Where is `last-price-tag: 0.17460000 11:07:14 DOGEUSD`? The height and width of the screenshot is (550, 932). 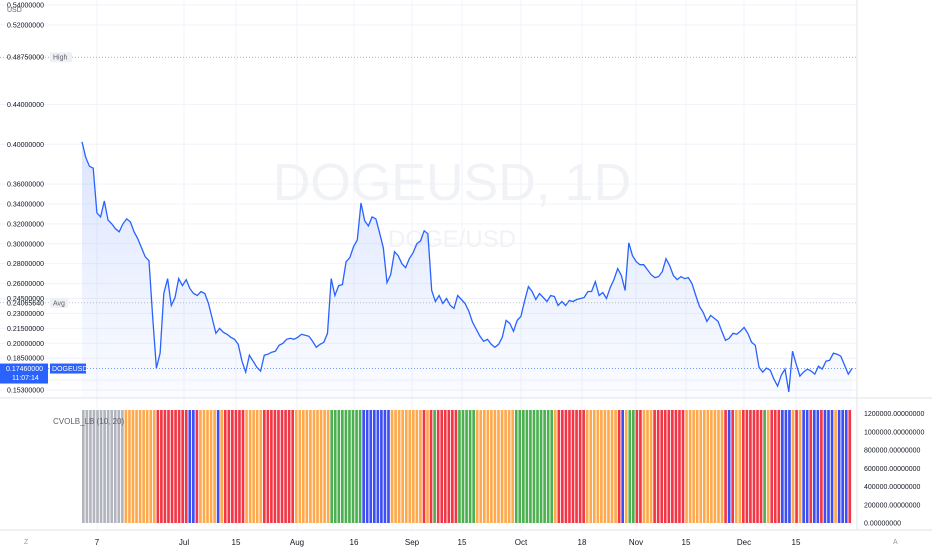 last-price-tag: 0.17460000 11:07:14 DOGEUSD is located at coordinates (43, 373).